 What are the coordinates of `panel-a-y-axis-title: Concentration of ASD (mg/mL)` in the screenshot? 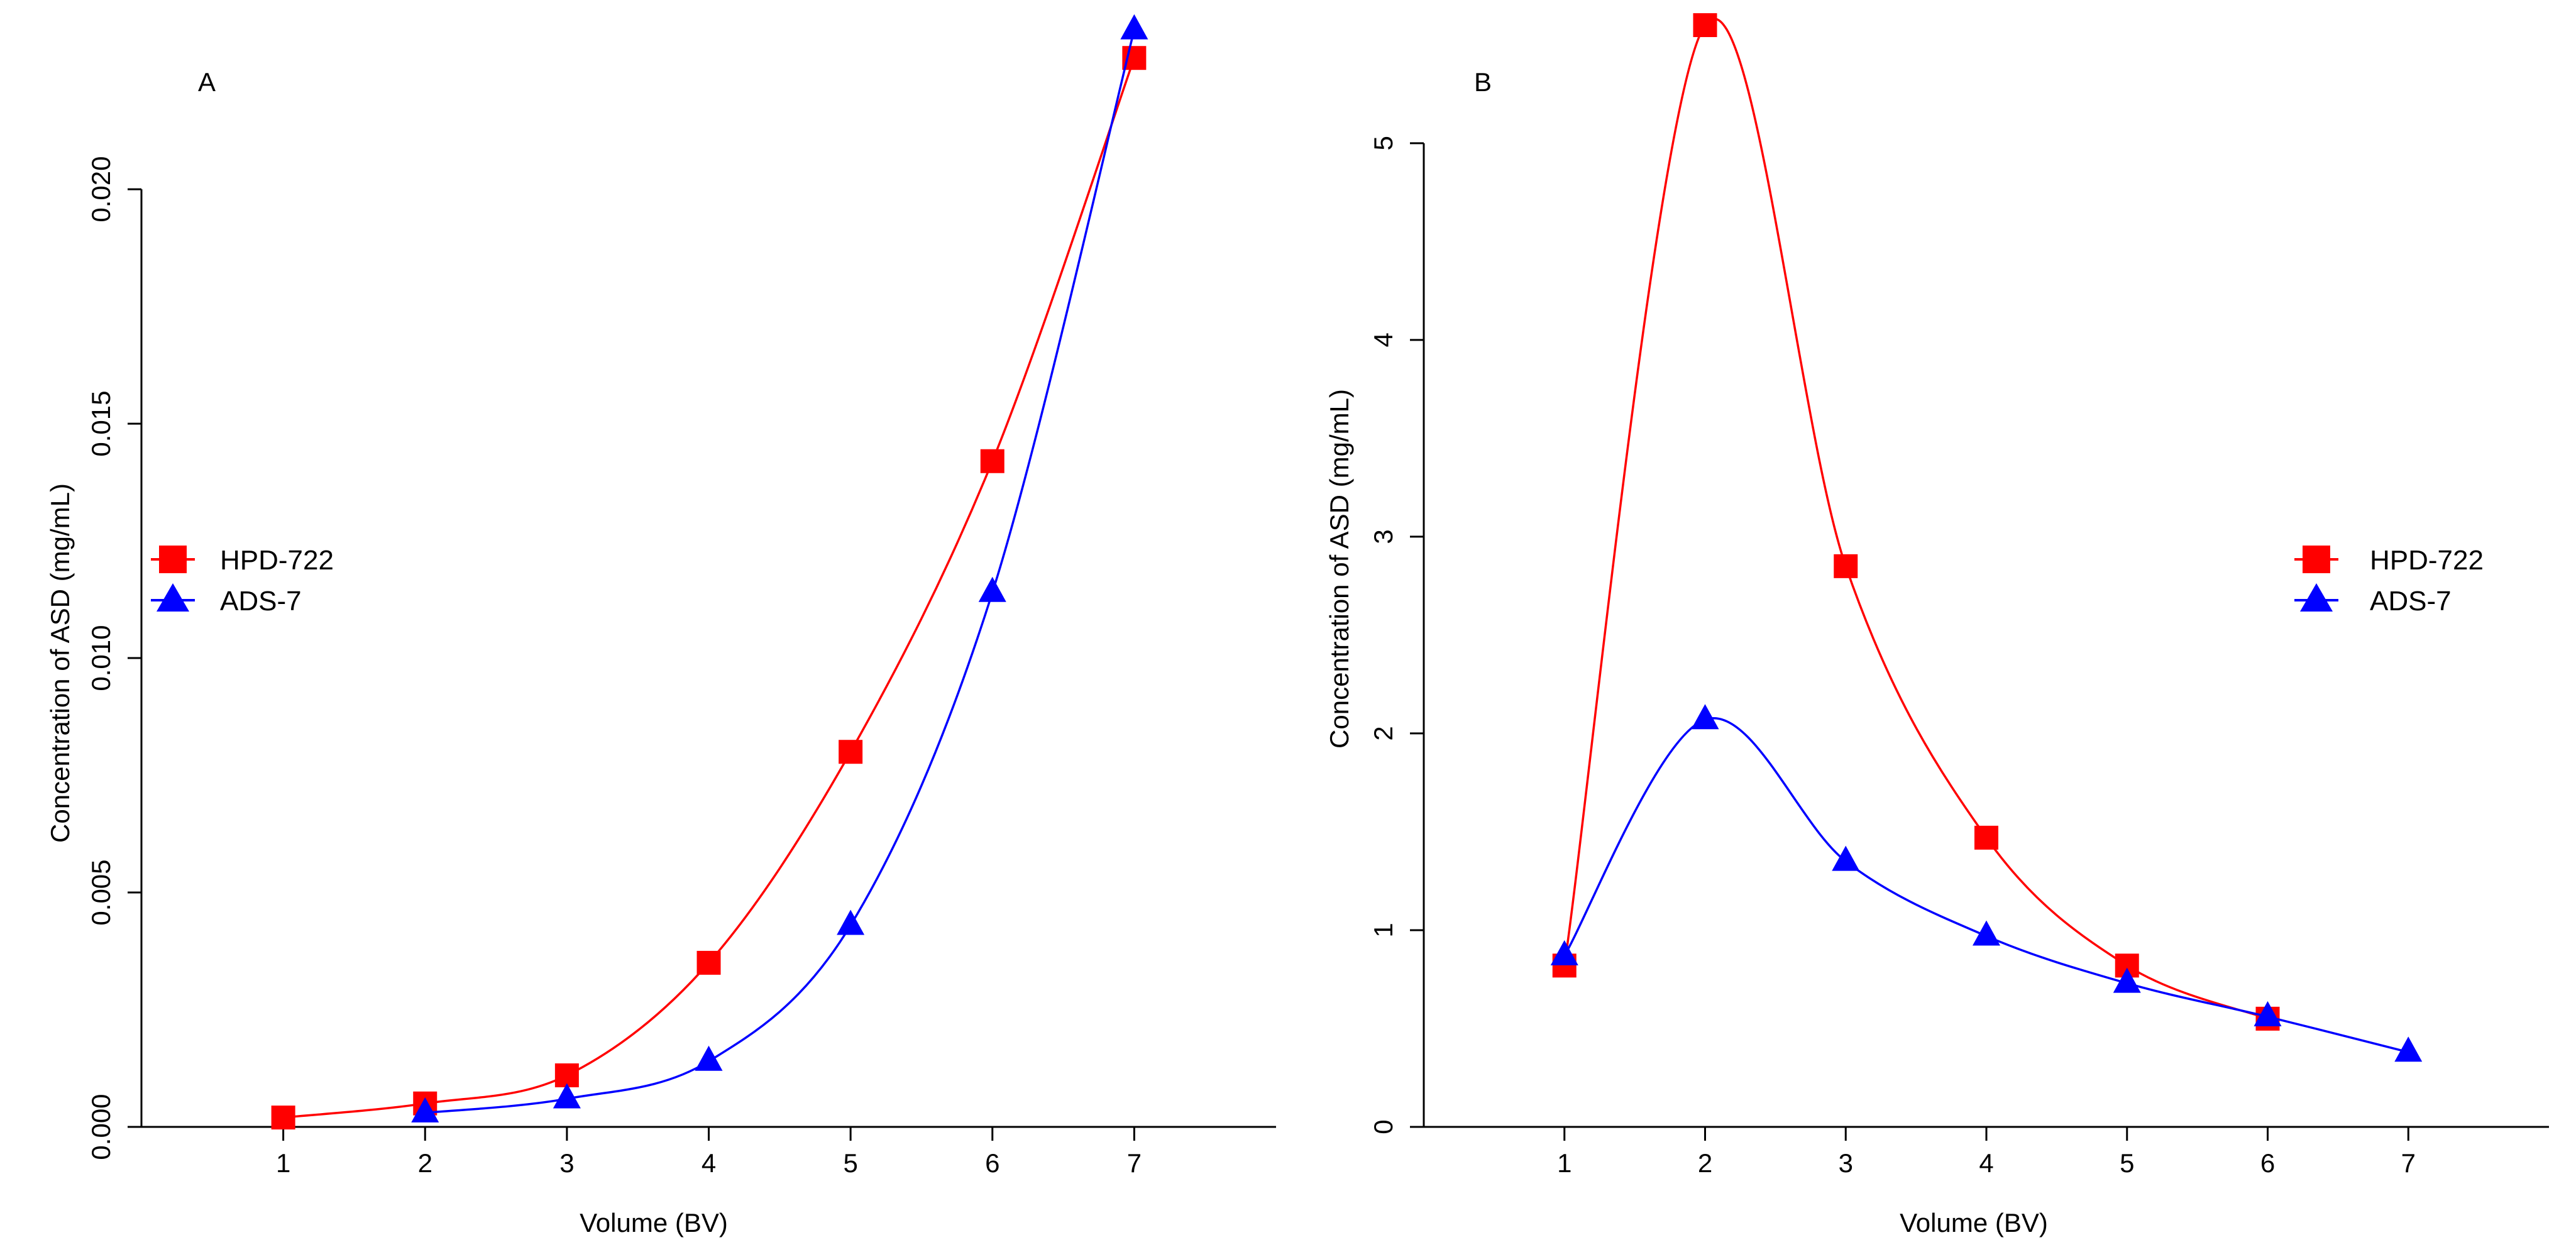 It's located at (60, 663).